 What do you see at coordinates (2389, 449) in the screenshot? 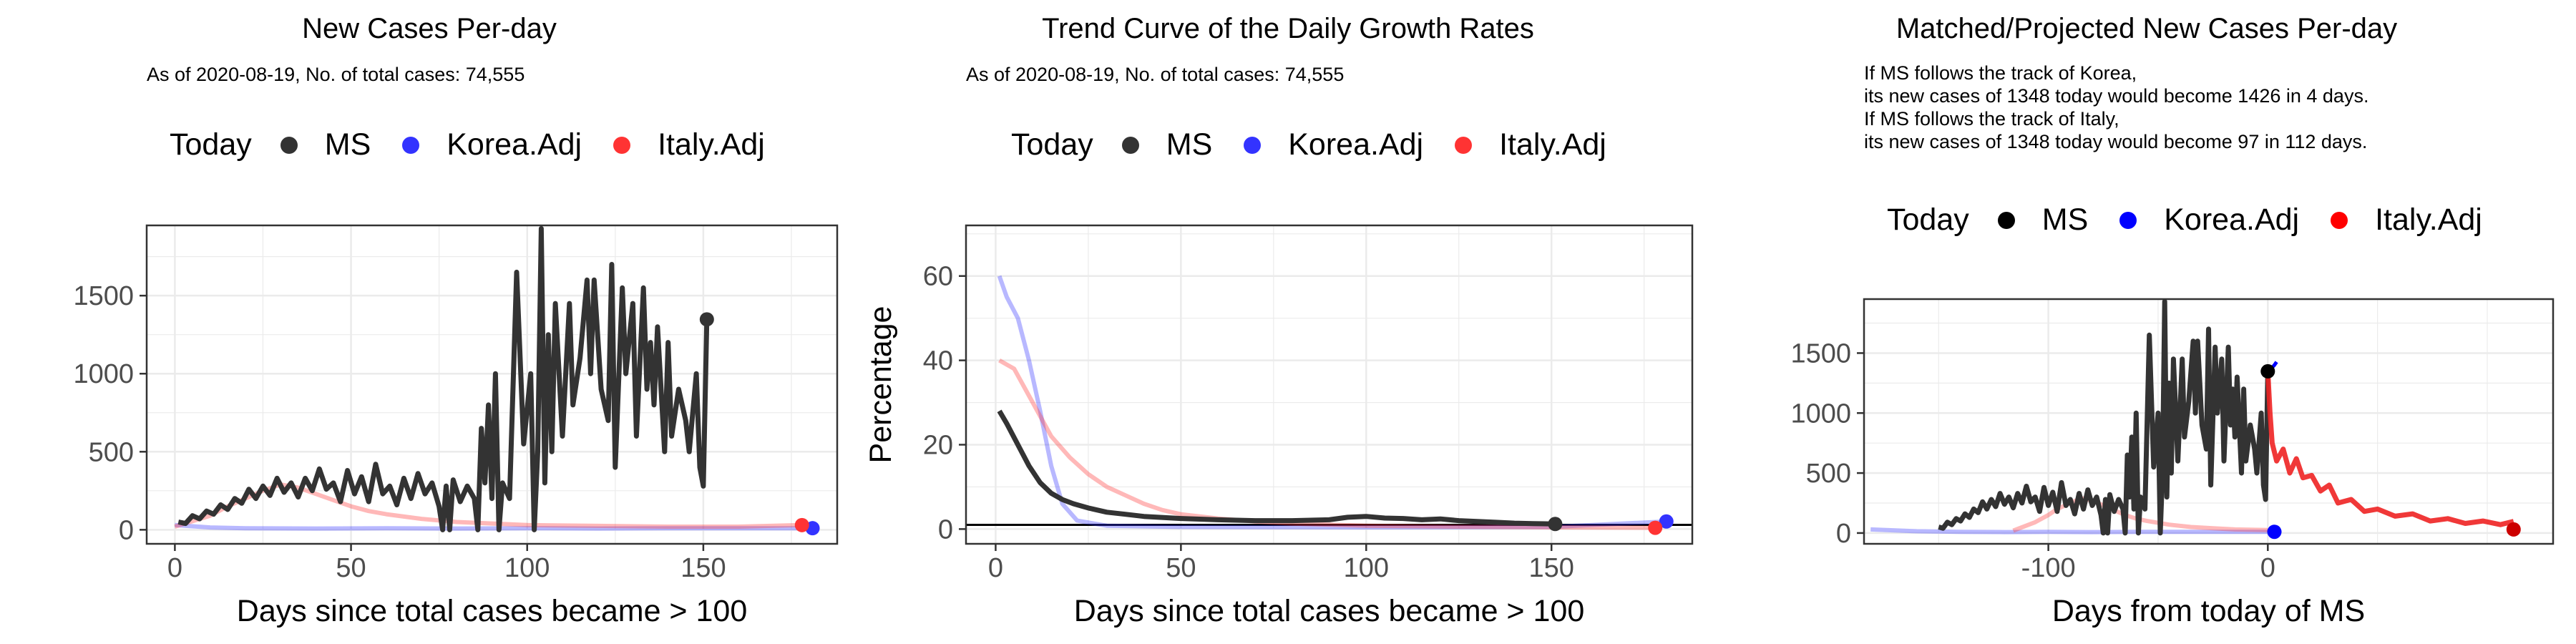
I see `series-line-italy-adj-projected` at bounding box center [2389, 449].